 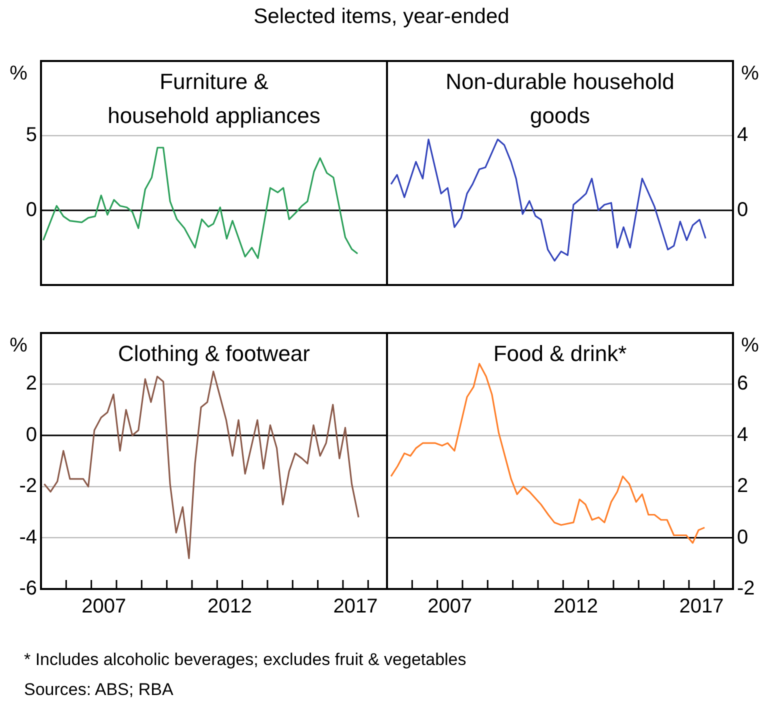 What do you see at coordinates (245, 660) in the screenshot?
I see `text: * Includes alcoholic beverages; excludes fruit & vegetables` at bounding box center [245, 660].